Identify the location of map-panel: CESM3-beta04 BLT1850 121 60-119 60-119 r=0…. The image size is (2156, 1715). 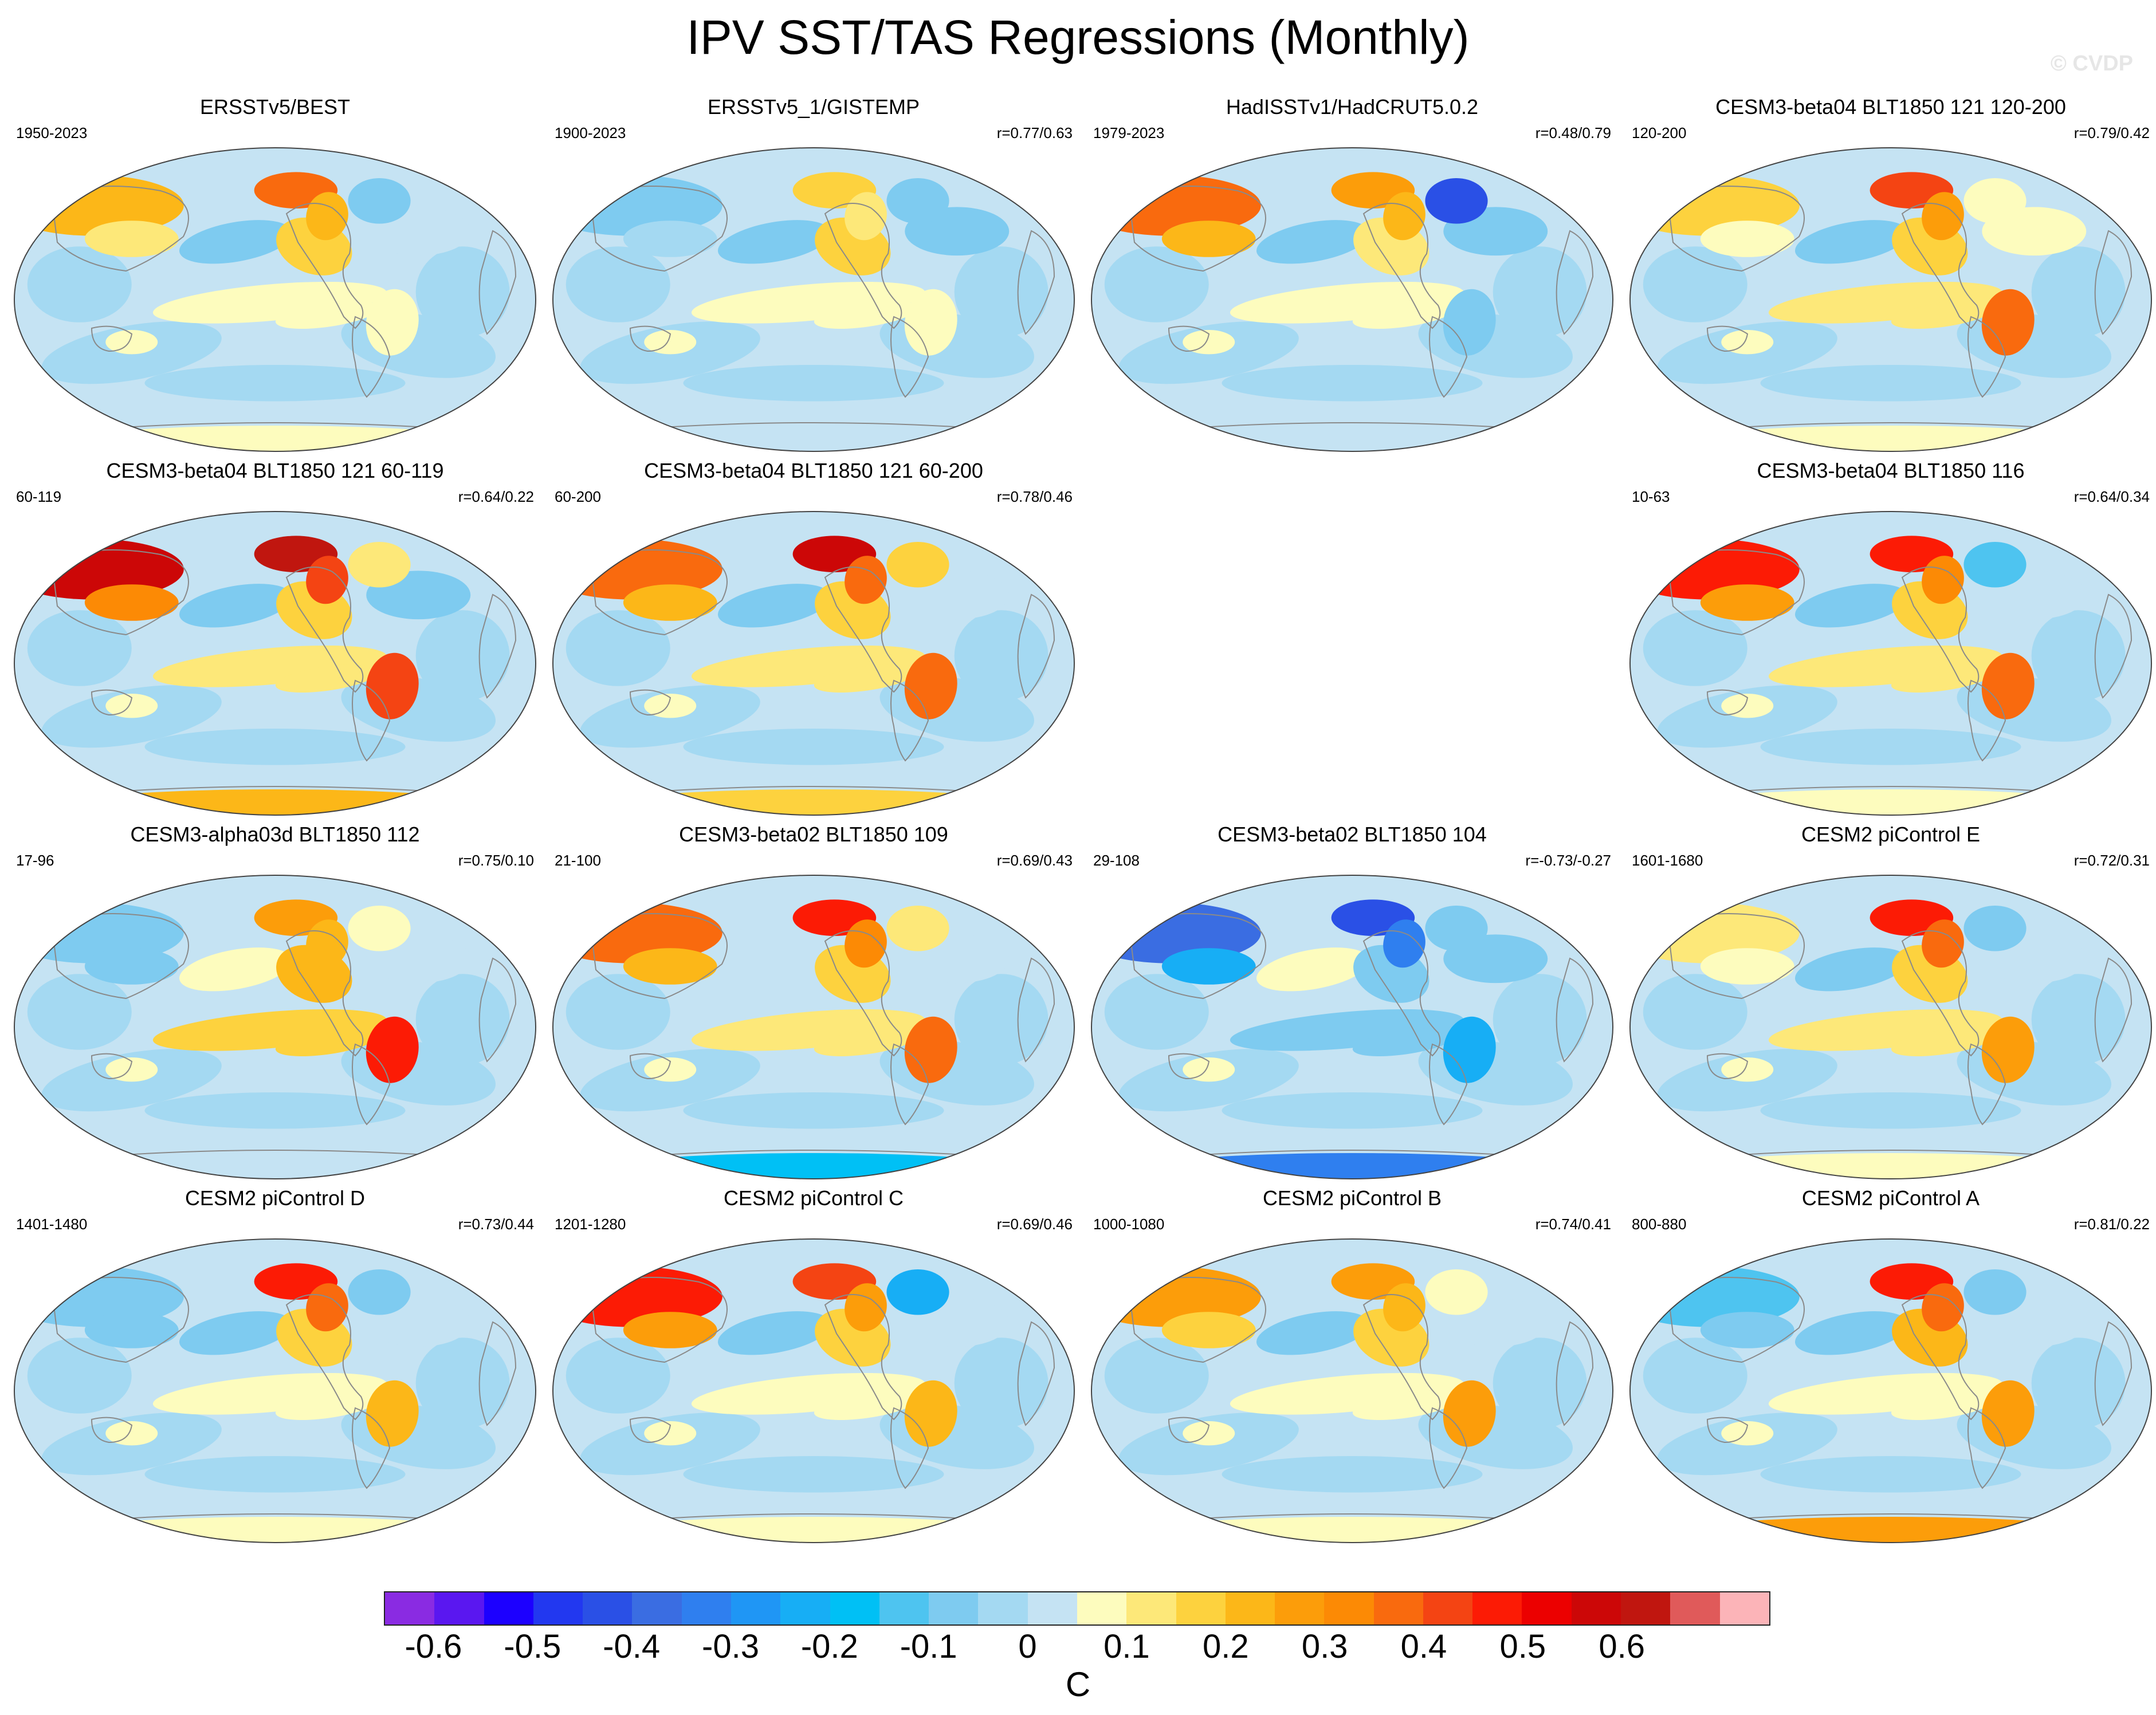
(275, 638).